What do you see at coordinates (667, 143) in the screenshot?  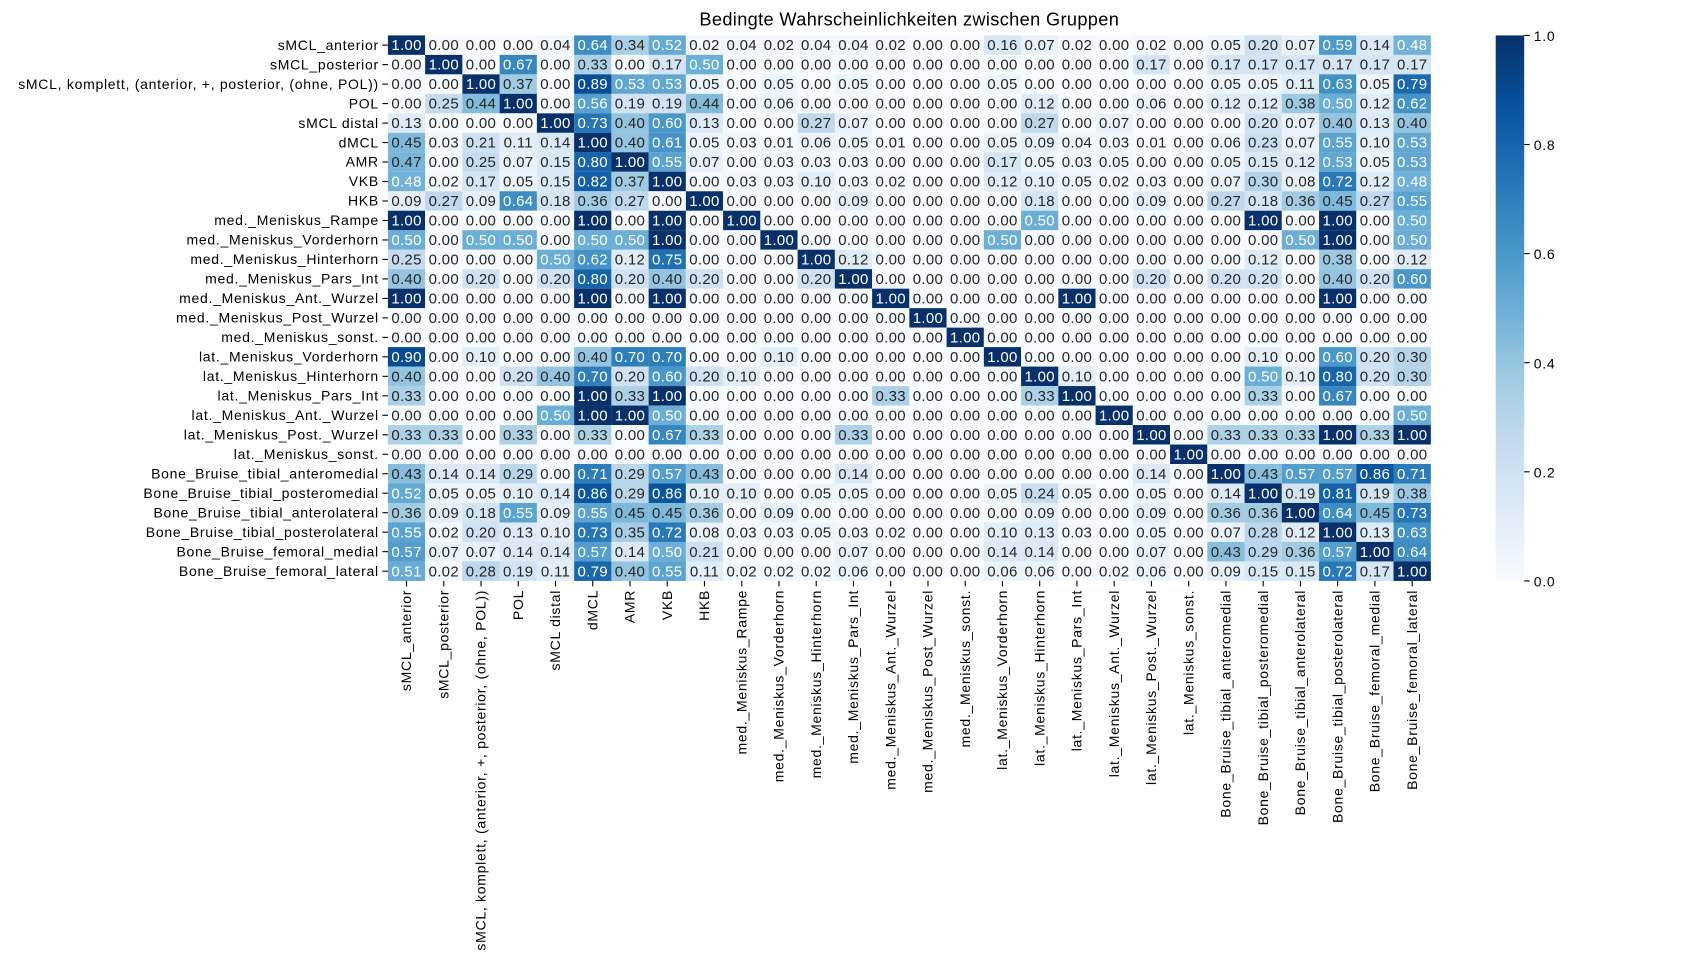 I see `svg-text: 0.61` at bounding box center [667, 143].